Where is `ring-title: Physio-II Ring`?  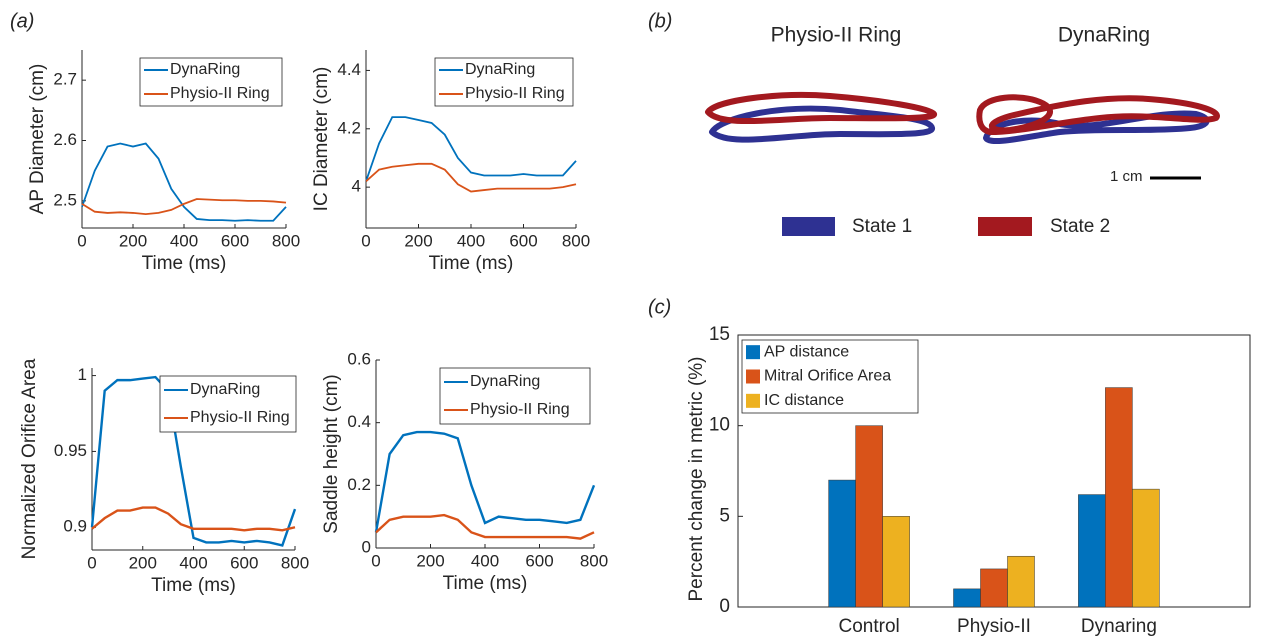 ring-title: Physio-II Ring is located at coordinates (836, 35).